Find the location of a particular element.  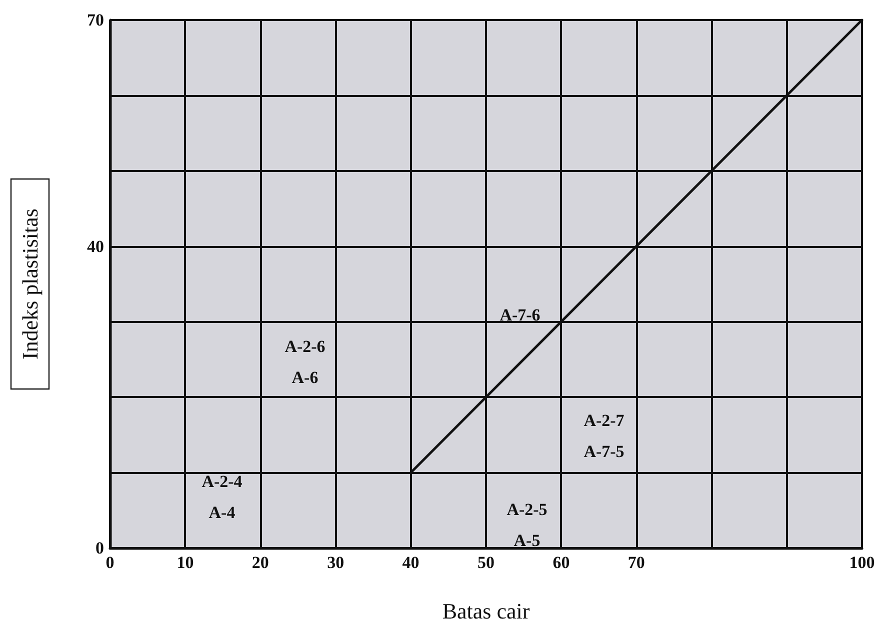

x-tick-label: 60 is located at coordinates (561, 562).